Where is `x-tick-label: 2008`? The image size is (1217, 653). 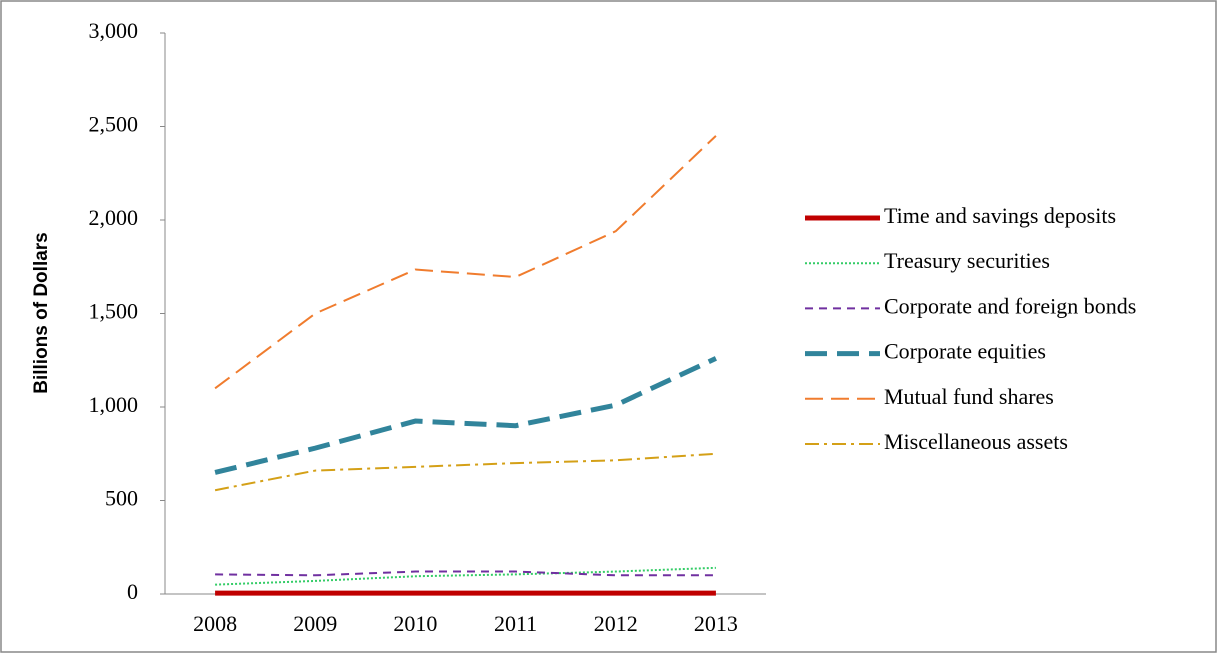
x-tick-label: 2008 is located at coordinates (215, 623).